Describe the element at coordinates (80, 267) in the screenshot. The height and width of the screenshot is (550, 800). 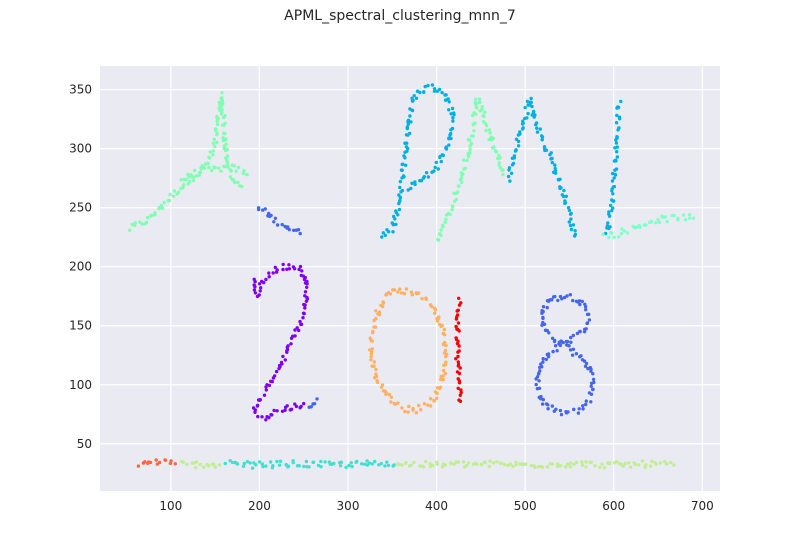
I see `y-axis-ticks: 50 100 150 200 250 300 350` at that location.